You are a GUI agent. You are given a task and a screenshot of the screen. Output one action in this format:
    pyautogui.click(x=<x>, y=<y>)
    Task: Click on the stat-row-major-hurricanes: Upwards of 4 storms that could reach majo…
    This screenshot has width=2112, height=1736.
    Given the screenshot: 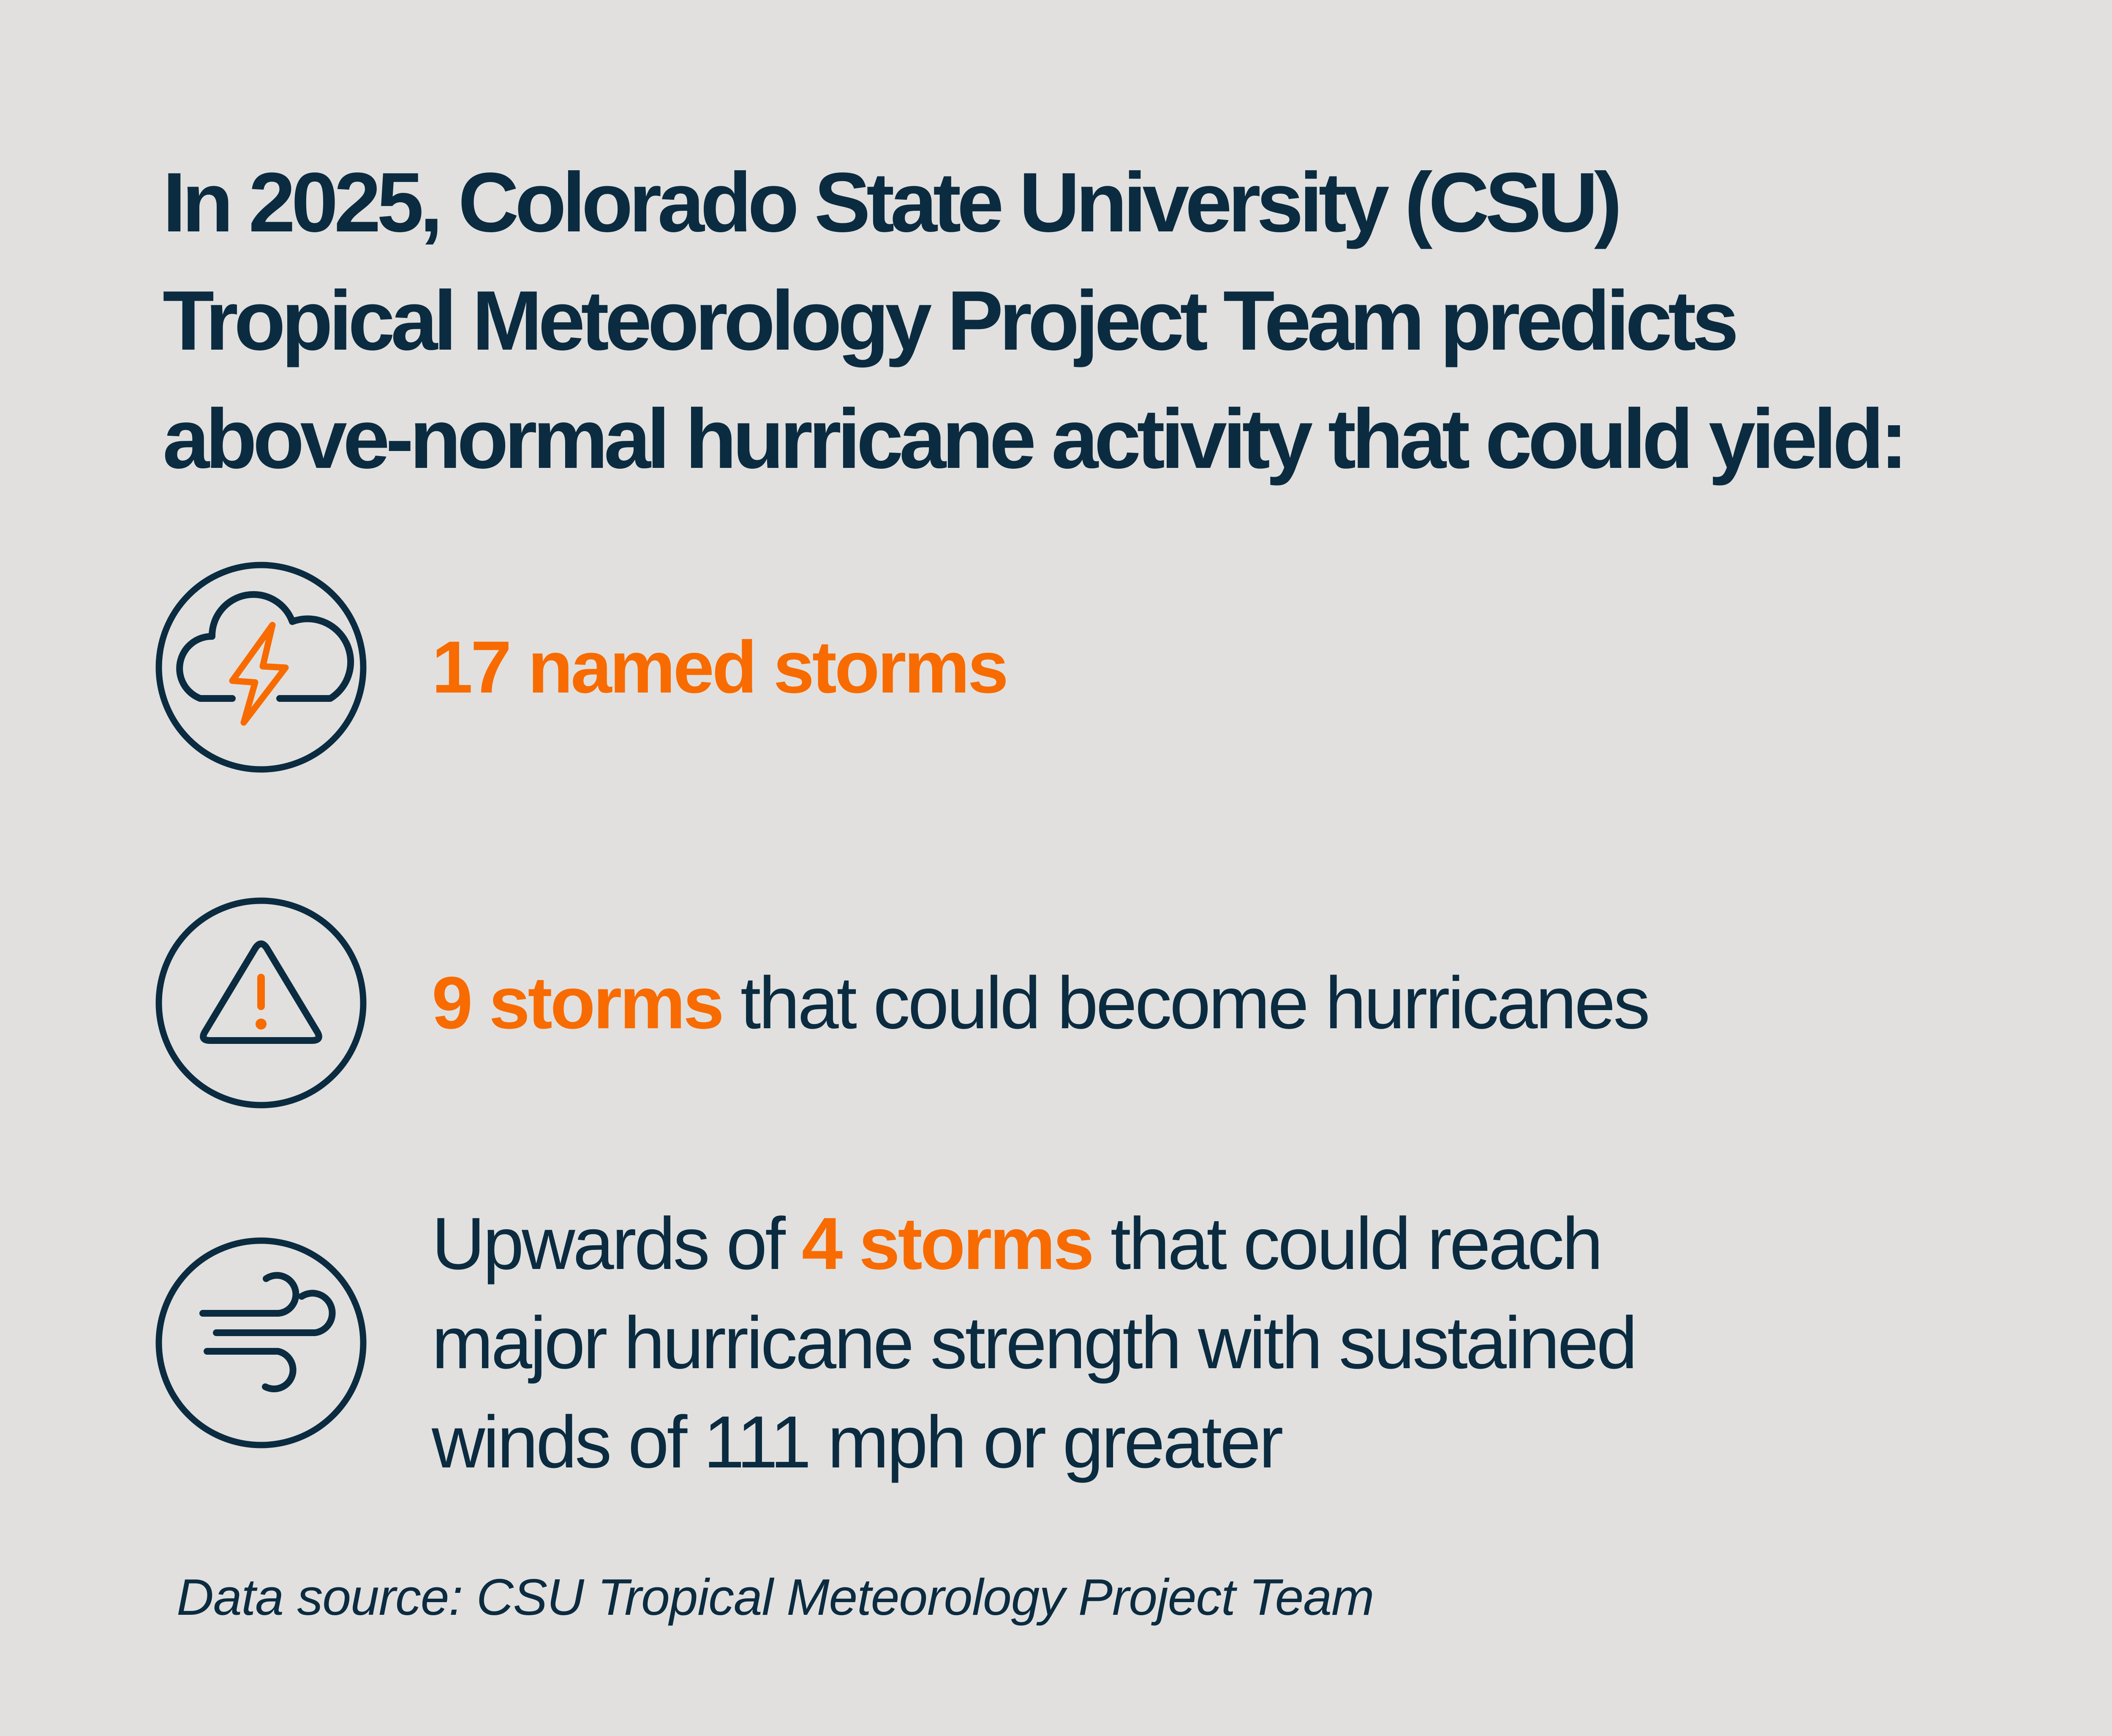 What is the action you would take?
    pyautogui.click(x=895, y=1343)
    